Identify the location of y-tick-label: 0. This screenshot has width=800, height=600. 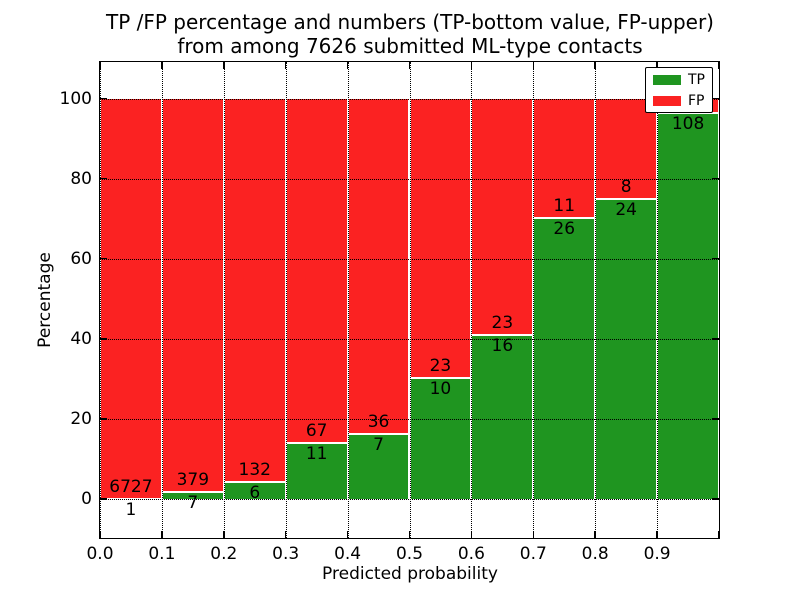
(86, 499).